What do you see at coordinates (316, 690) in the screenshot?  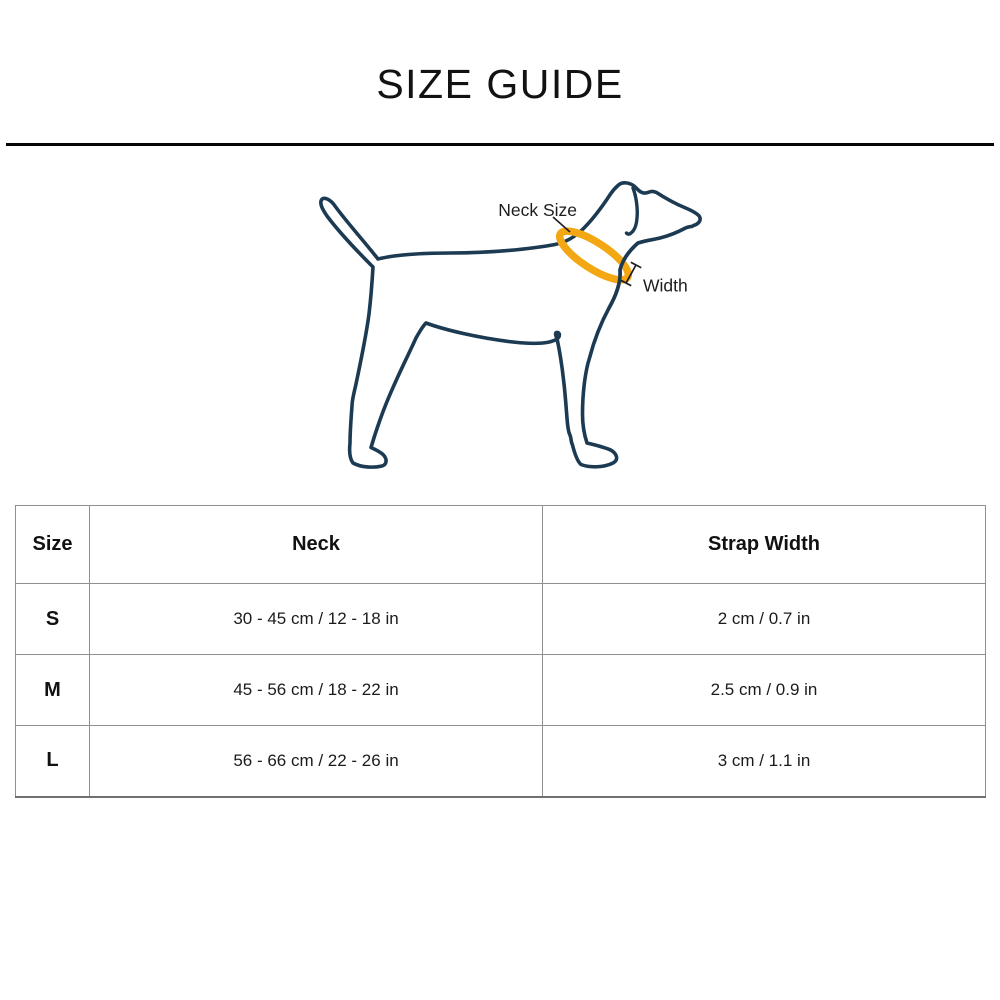 I see `neck-value-m: 45 - 56 cm / 18 - 22 in` at bounding box center [316, 690].